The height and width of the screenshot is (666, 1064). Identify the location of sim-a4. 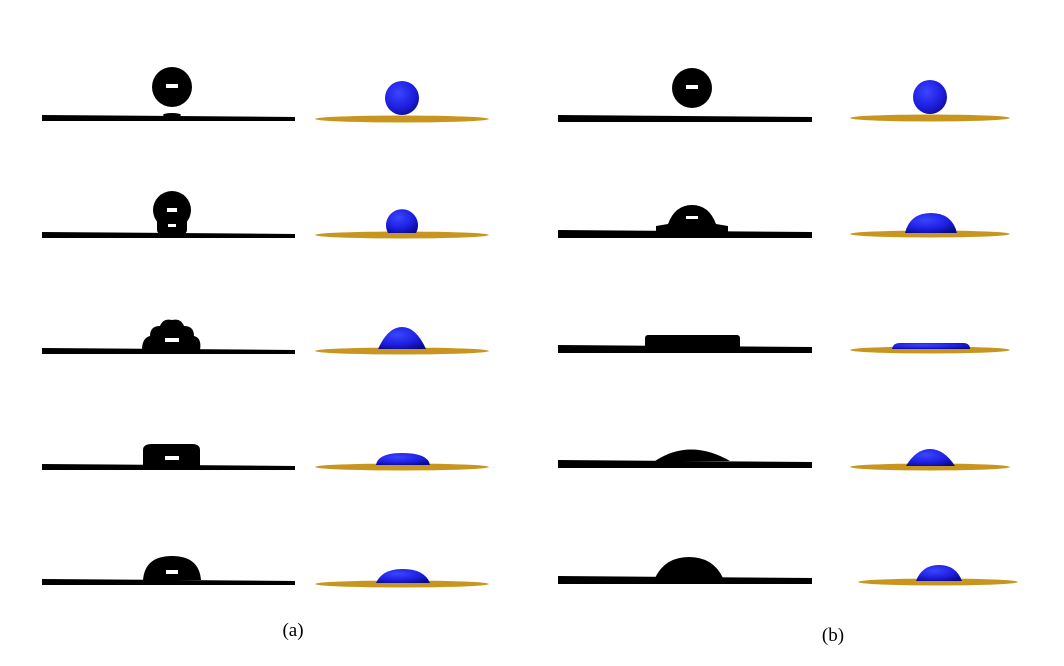
(402, 462).